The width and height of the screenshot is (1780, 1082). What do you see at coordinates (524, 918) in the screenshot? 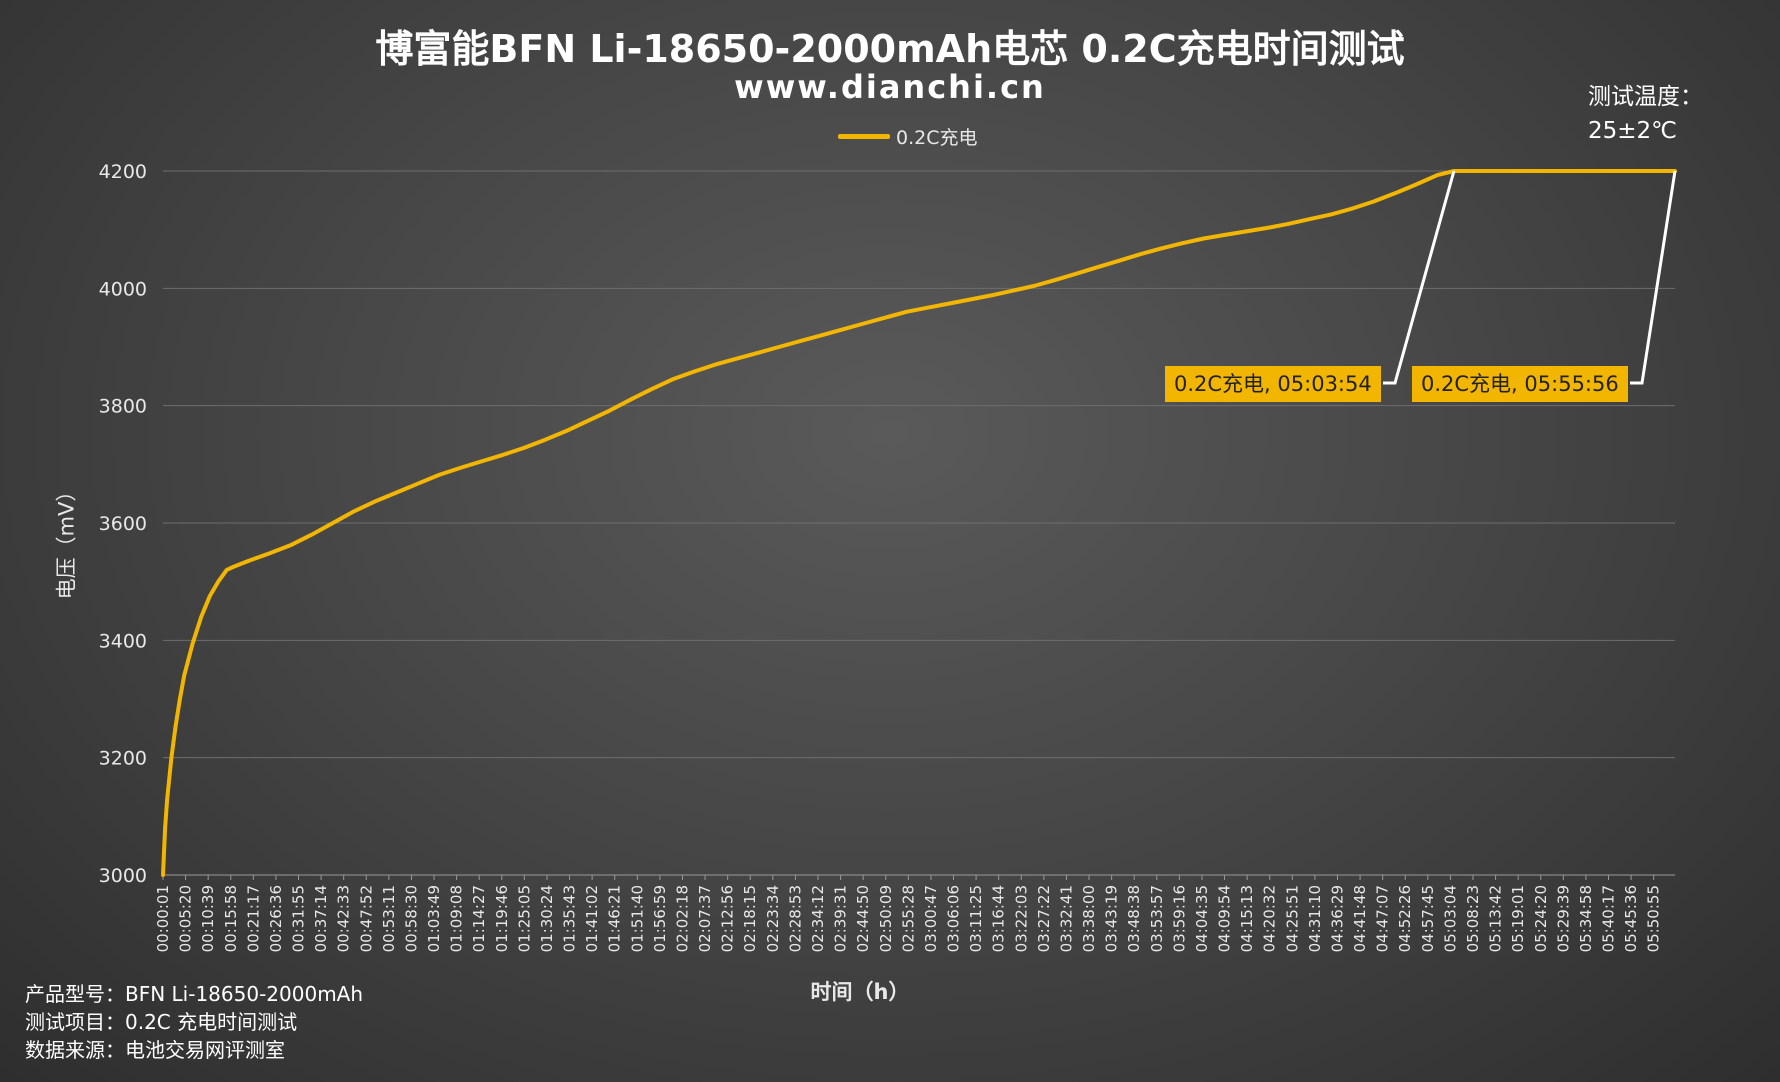
I see `x-tick-label: 01:25:05` at bounding box center [524, 918].